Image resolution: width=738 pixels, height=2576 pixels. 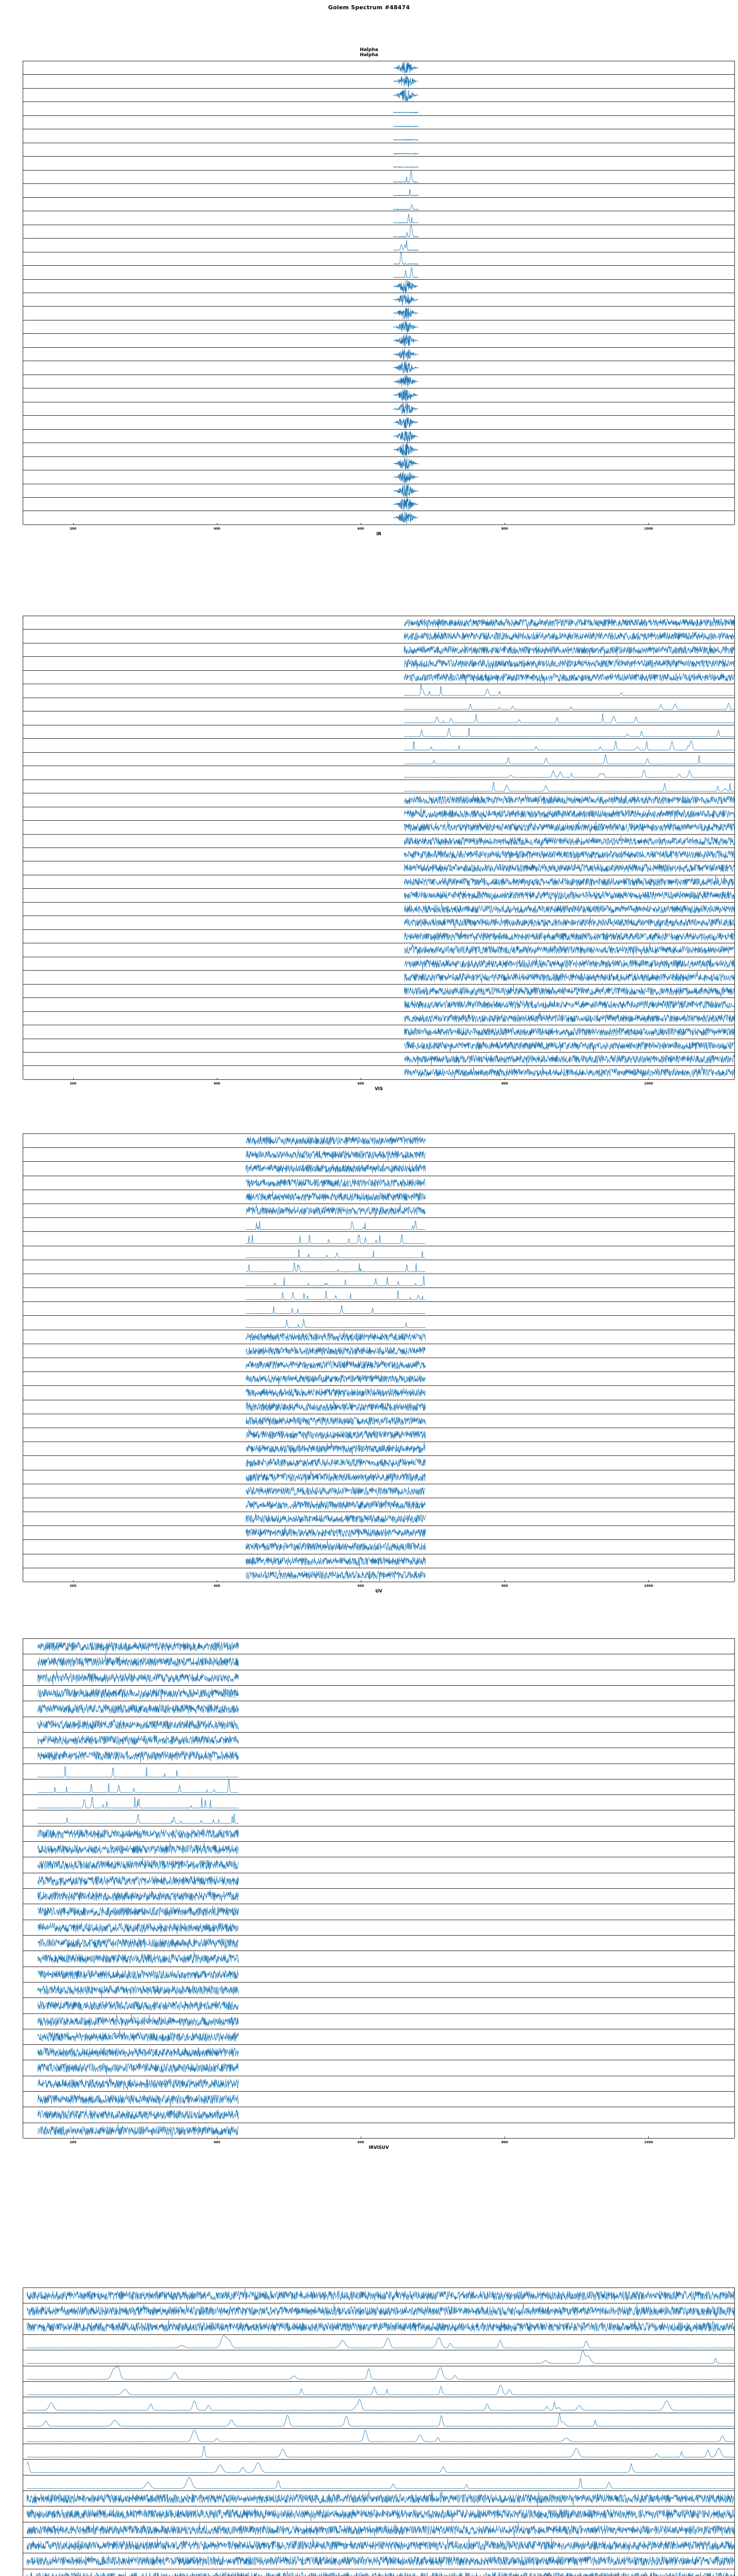 I want to click on x-tick-label: 800, so click(x=504, y=1084).